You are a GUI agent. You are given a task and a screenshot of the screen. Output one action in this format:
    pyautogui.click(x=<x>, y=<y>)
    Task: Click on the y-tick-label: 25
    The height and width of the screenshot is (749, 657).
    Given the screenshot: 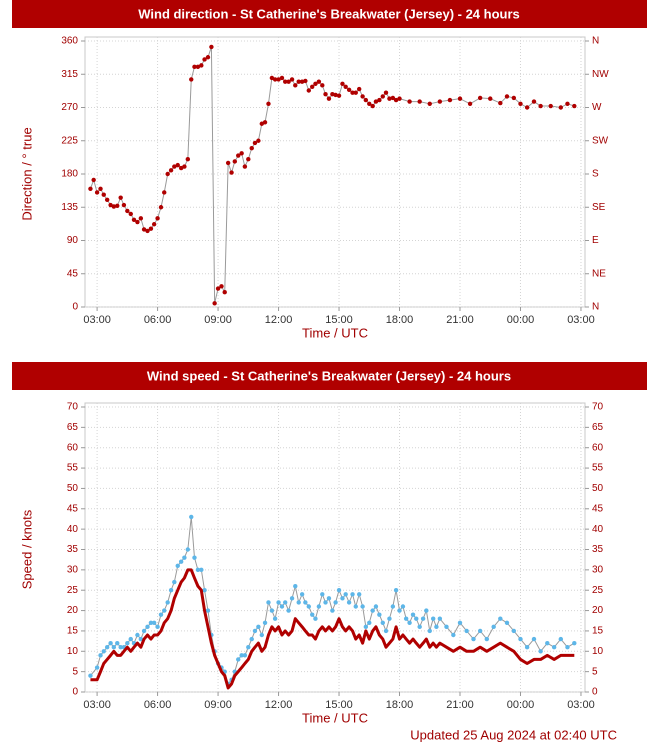 What is the action you would take?
    pyautogui.click(x=73, y=590)
    